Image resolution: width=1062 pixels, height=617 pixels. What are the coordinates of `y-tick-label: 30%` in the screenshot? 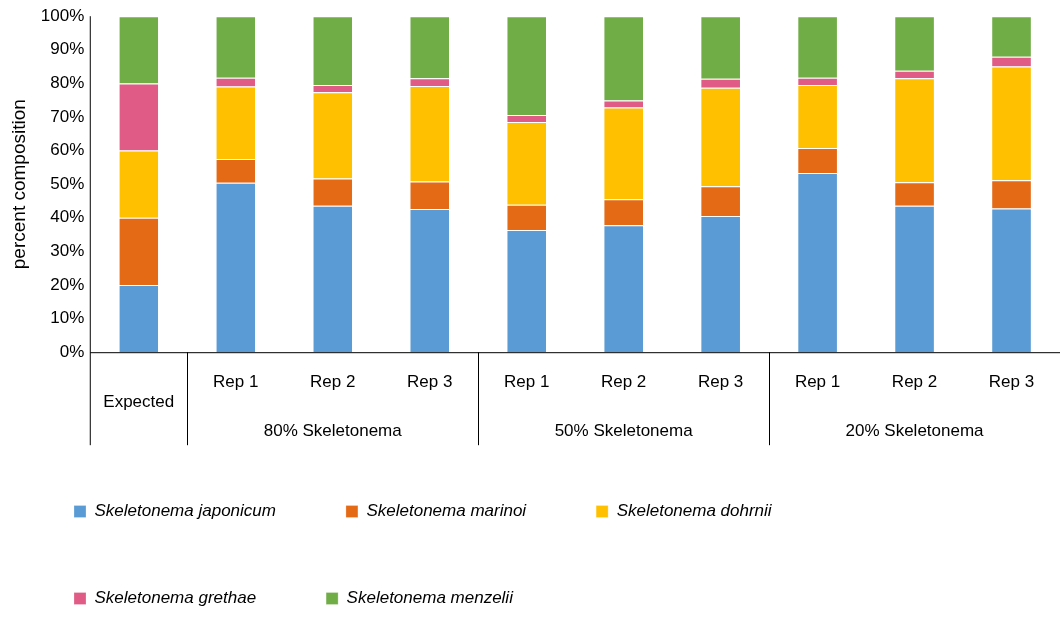 It's located at (67, 251).